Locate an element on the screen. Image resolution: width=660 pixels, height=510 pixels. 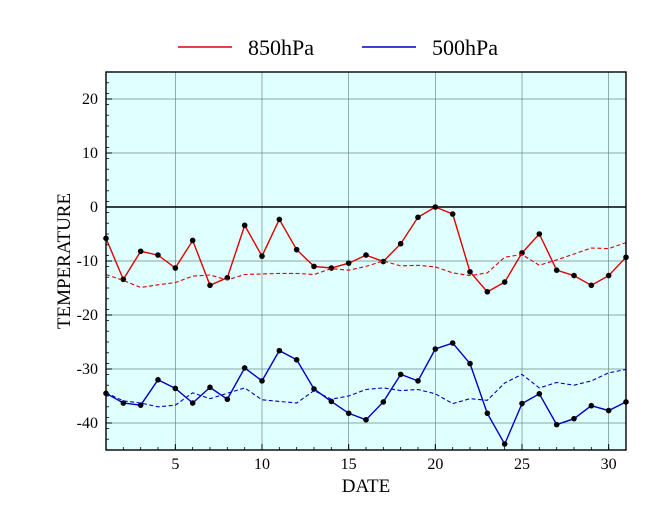
x-tick-label: 15 is located at coordinates (349, 464).